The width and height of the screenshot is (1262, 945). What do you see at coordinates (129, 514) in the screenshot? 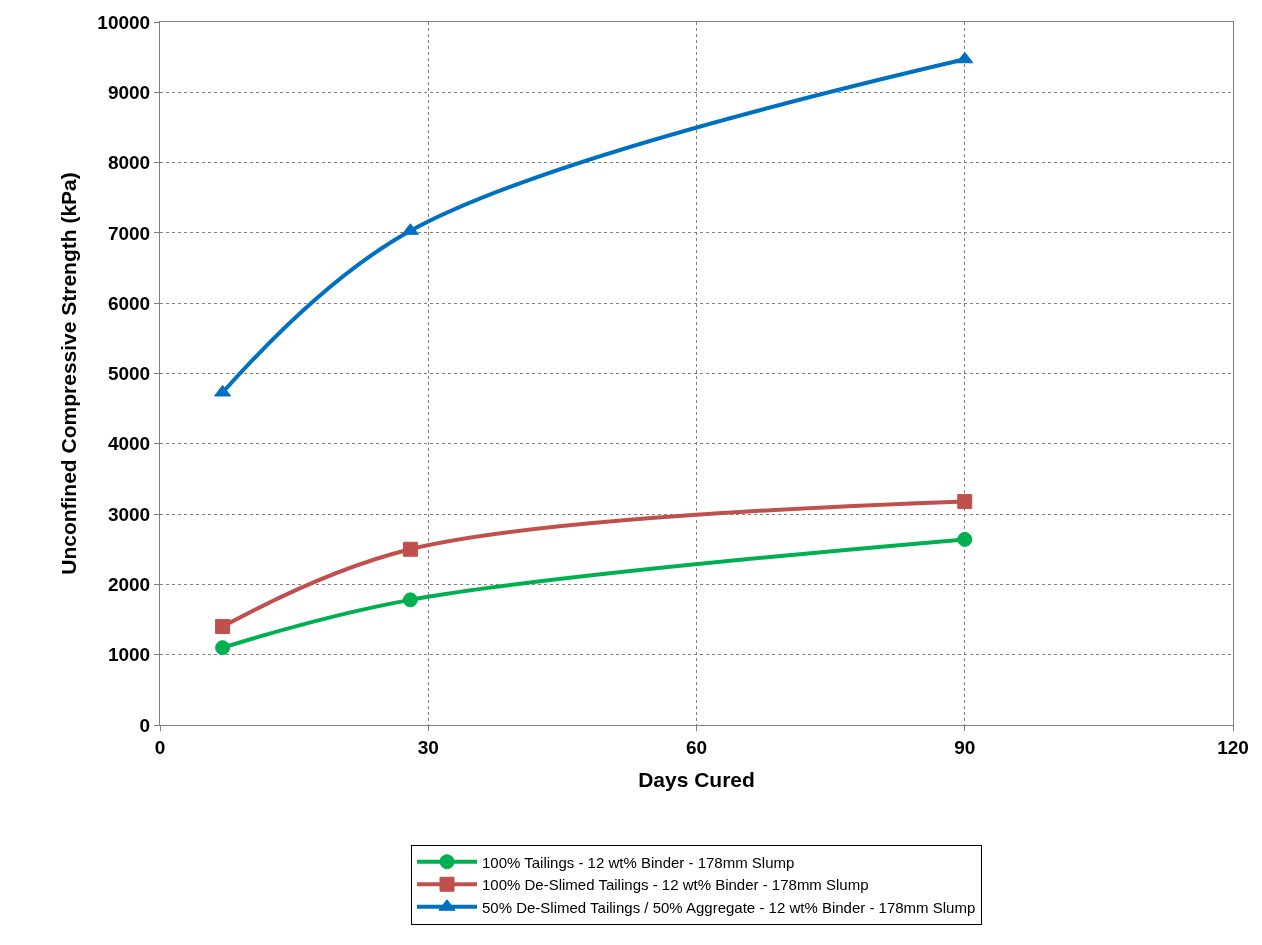
I see `y-tick-label: 3000` at bounding box center [129, 514].